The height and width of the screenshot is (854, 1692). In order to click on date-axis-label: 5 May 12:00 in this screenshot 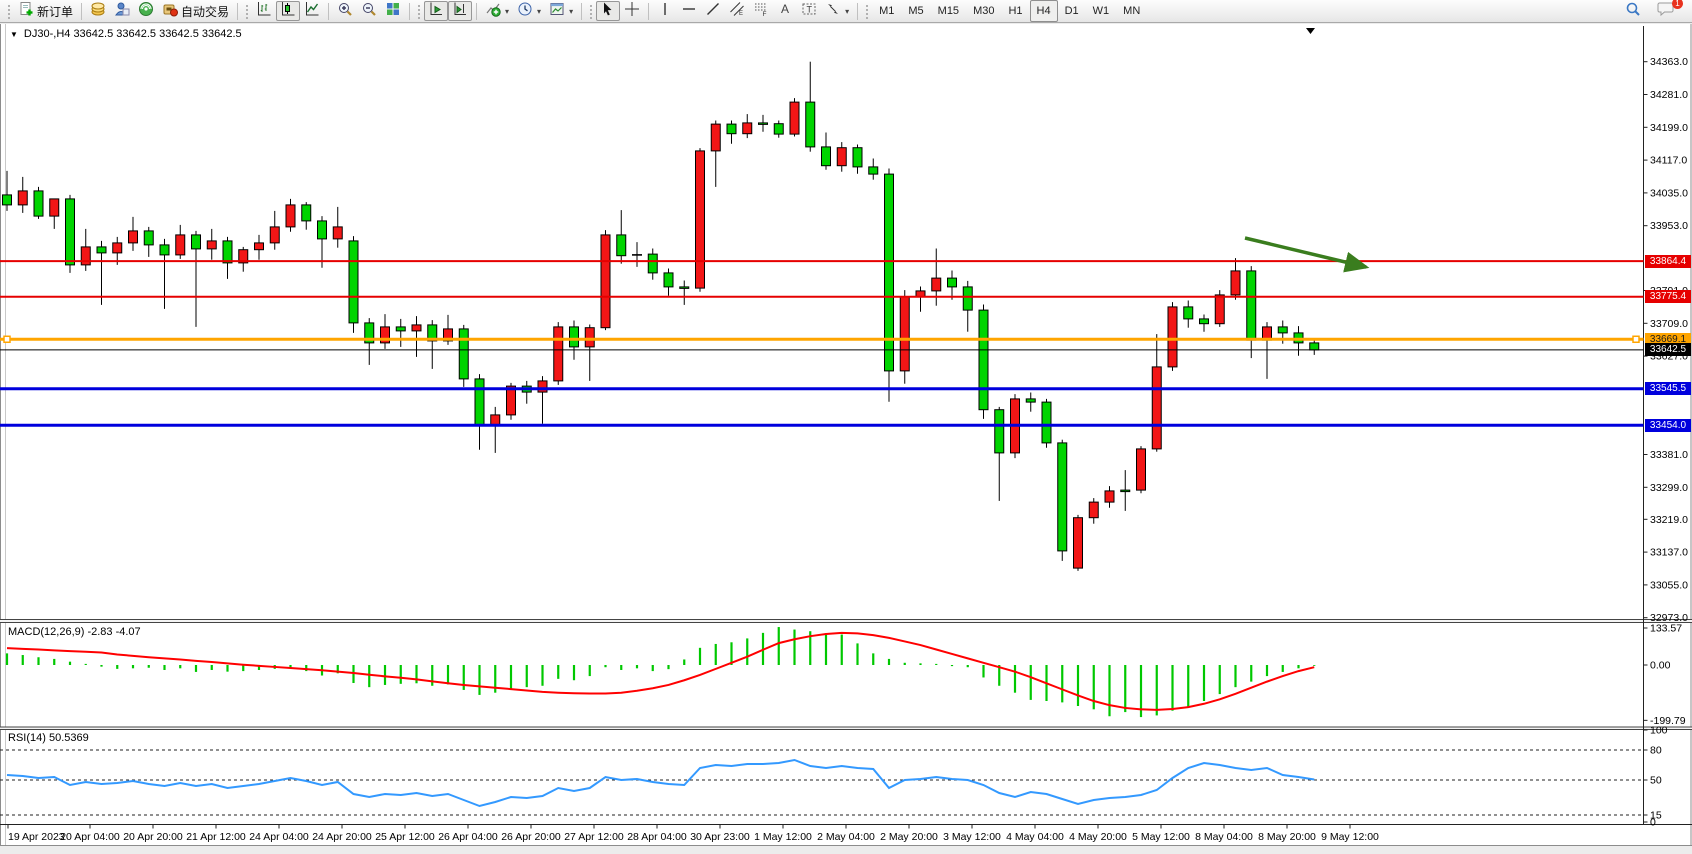, I will do `click(1161, 837)`.